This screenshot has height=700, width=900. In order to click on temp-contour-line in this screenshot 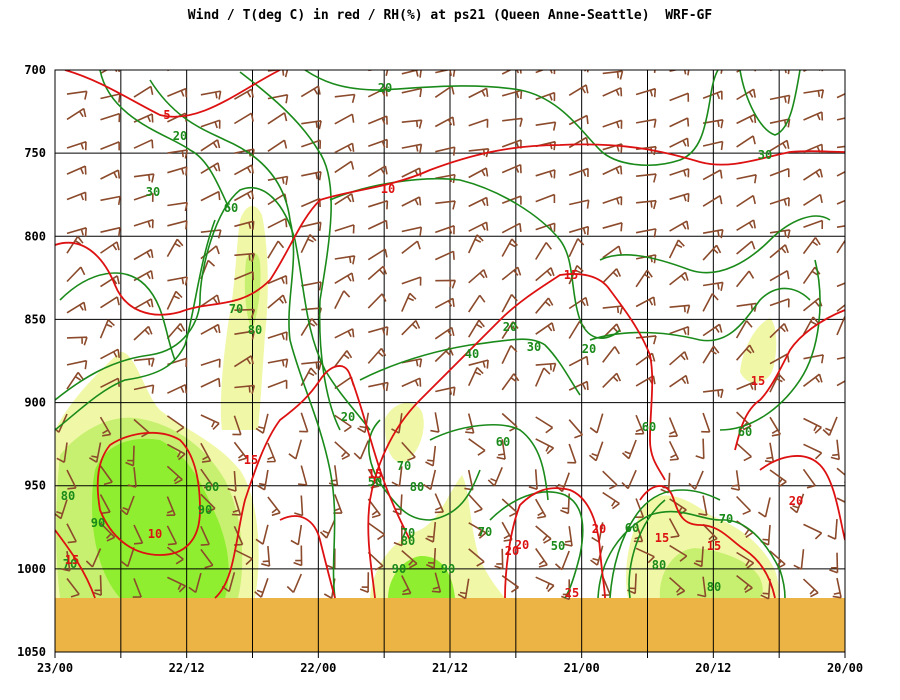, I will do `click(789, 380)`.